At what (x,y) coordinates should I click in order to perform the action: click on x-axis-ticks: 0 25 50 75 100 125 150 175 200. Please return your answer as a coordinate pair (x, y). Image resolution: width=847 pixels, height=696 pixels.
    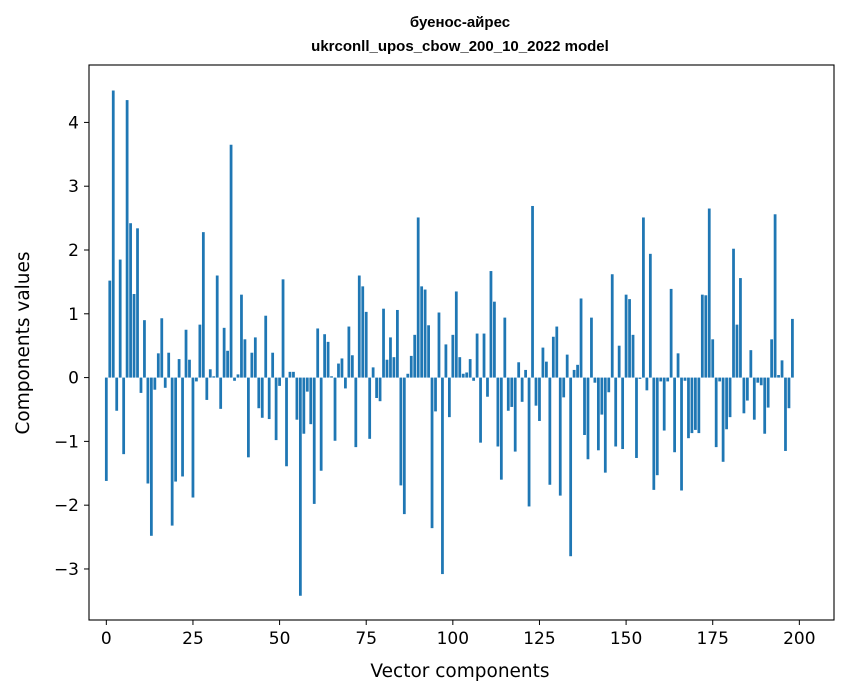
    Looking at the image, I should click on (458, 634).